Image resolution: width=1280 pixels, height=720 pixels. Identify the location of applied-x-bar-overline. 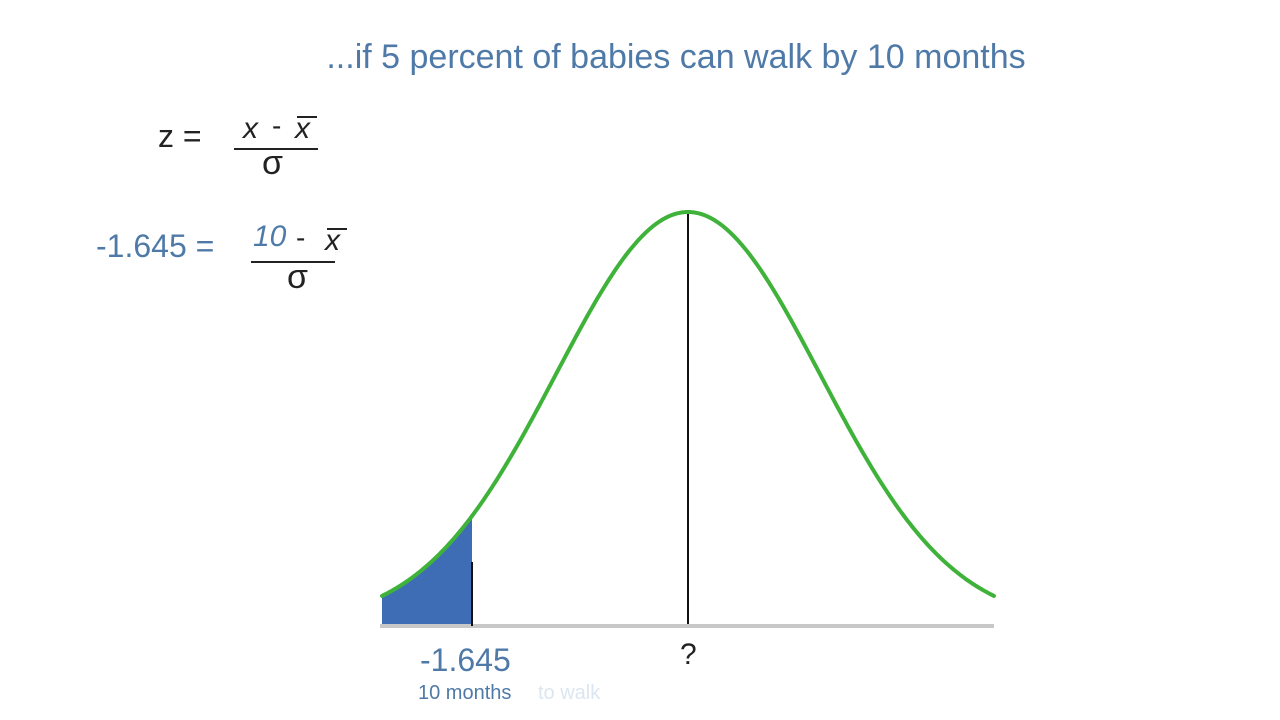
(337, 229).